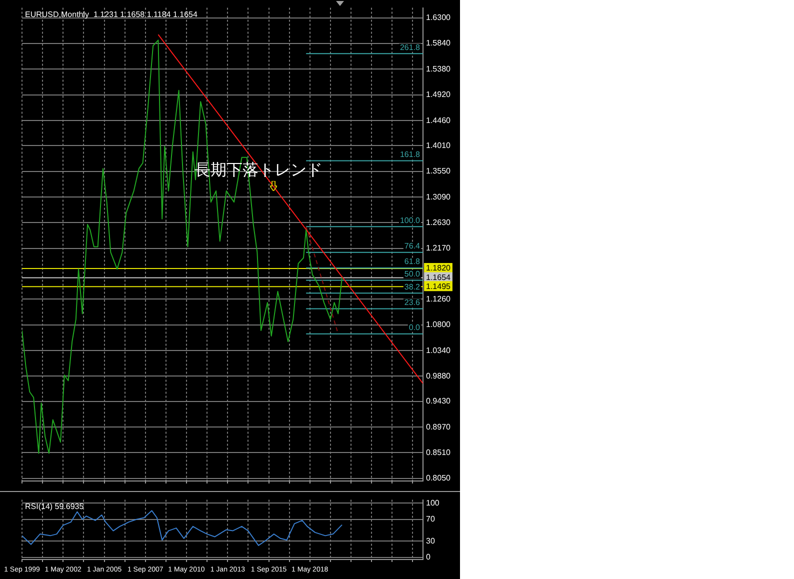 The height and width of the screenshot is (579, 794). Describe the element at coordinates (439, 69) in the screenshot. I see `y-tick-label: 1.5380` at that location.